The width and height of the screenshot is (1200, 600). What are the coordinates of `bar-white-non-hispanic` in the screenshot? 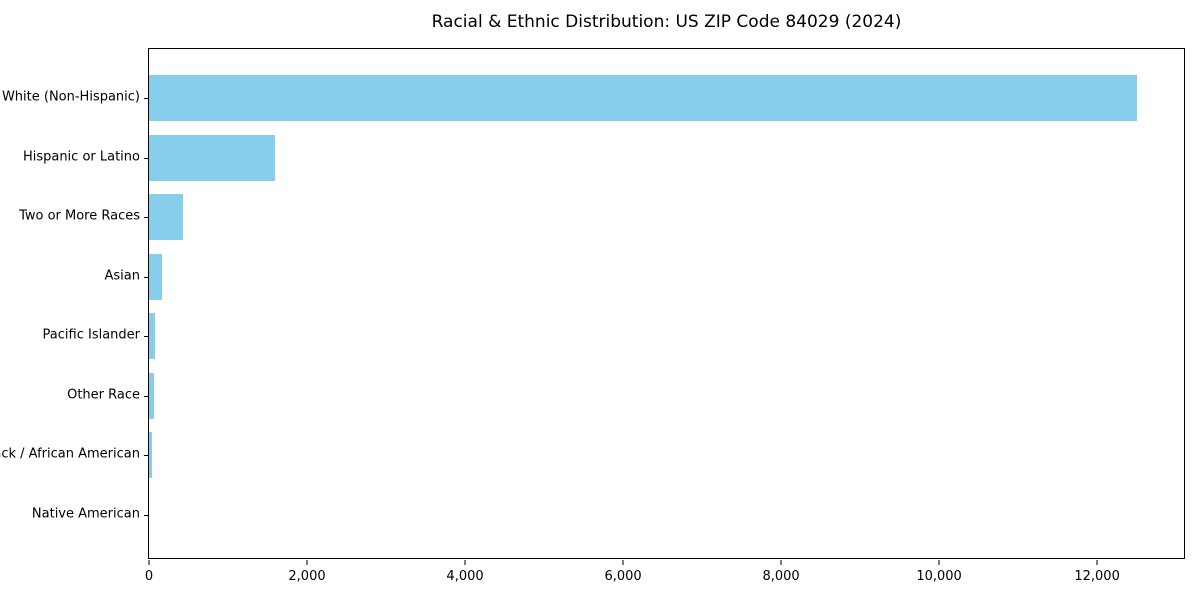 It's located at (643, 98).